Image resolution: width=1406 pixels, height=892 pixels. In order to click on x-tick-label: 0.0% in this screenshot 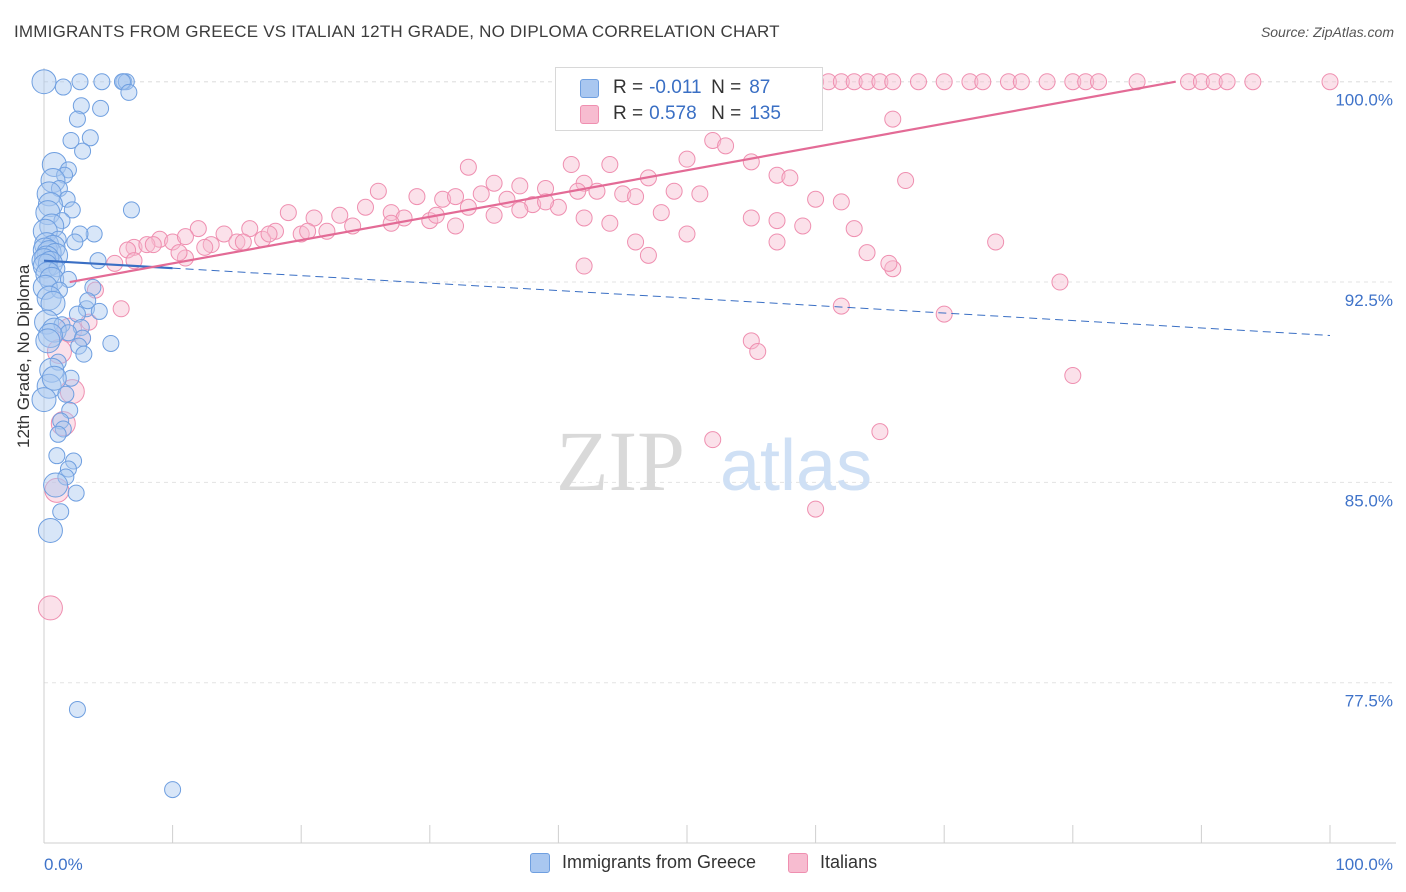, I will do `click(63, 864)`.